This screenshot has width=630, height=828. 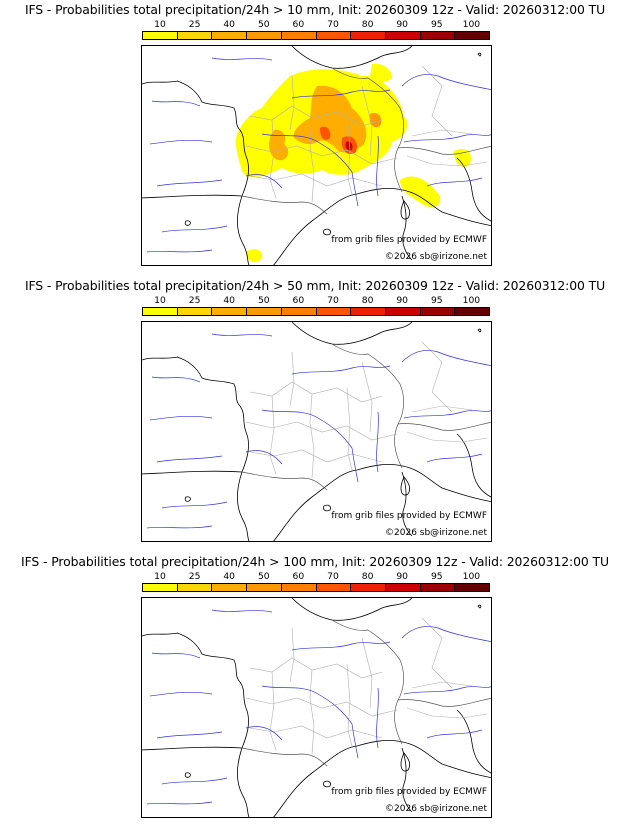 I want to click on colorbar-tick-label: 25, so click(x=194, y=576).